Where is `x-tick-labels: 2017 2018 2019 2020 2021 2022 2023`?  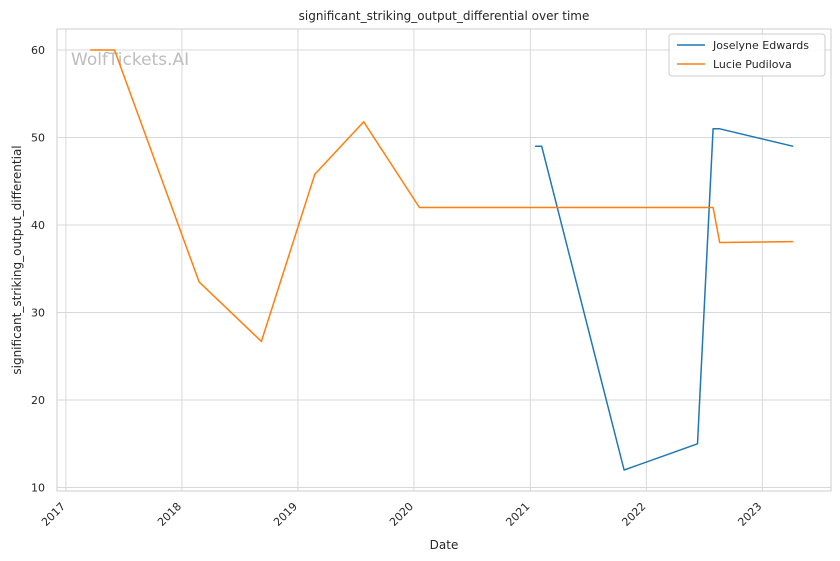 x-tick-labels: 2017 2018 2019 2020 2021 2022 2023 is located at coordinates (401, 514).